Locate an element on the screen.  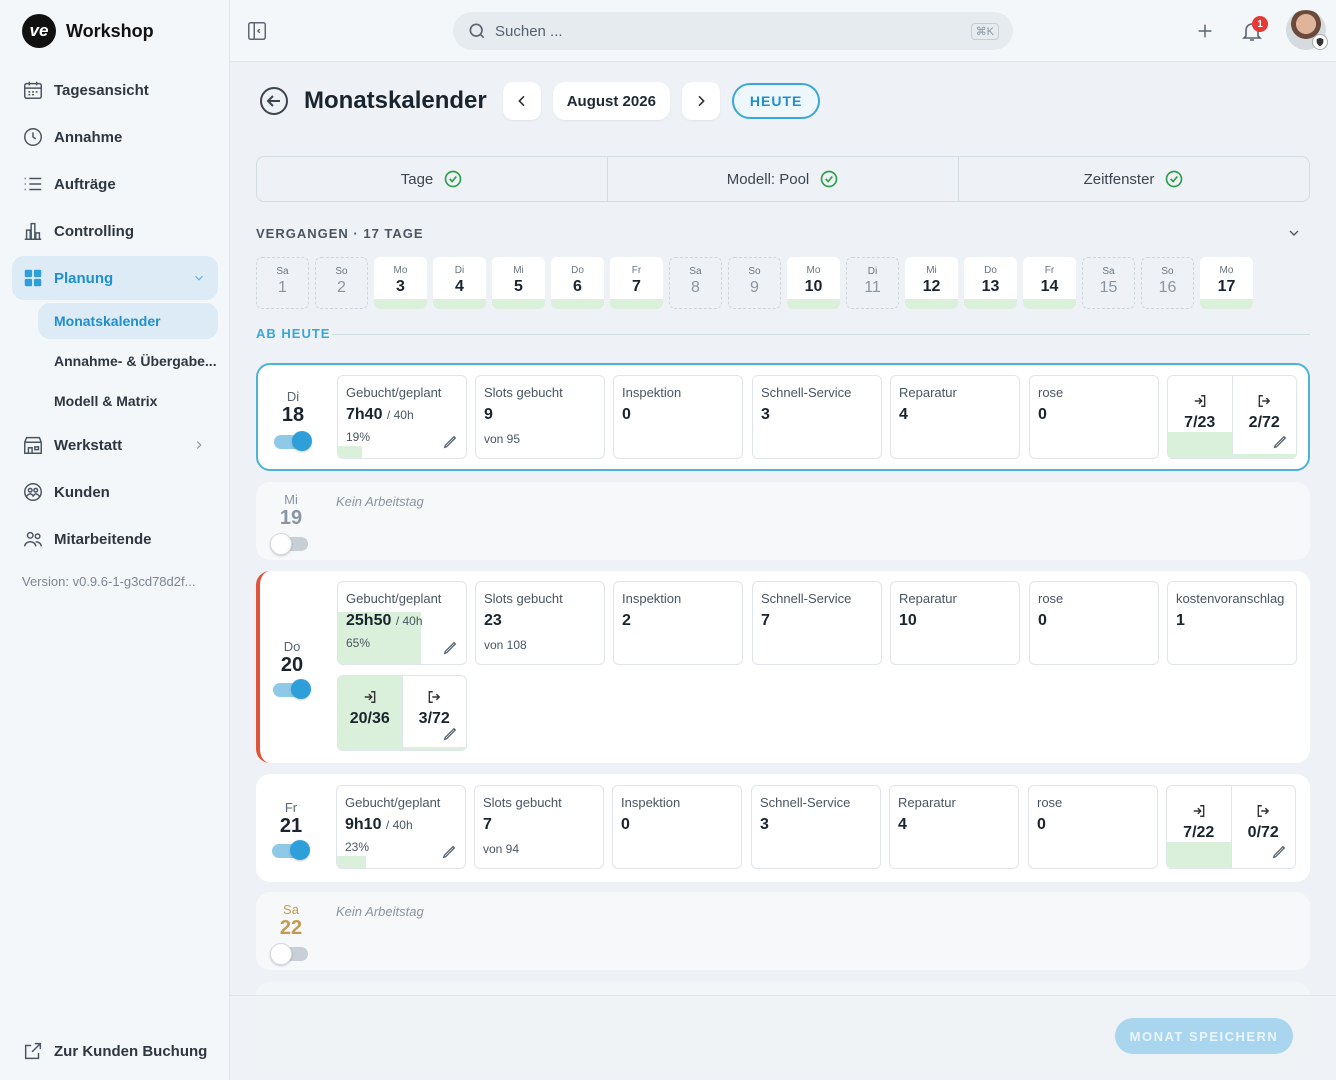
sidebar-toggle-icon is located at coordinates (257, 31).